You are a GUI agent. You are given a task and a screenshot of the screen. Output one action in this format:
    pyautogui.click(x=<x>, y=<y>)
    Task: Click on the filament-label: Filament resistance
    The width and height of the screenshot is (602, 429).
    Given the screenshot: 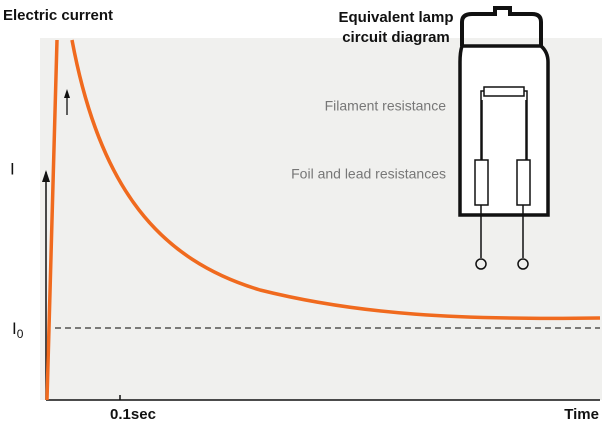 What is the action you would take?
    pyautogui.click(x=386, y=106)
    